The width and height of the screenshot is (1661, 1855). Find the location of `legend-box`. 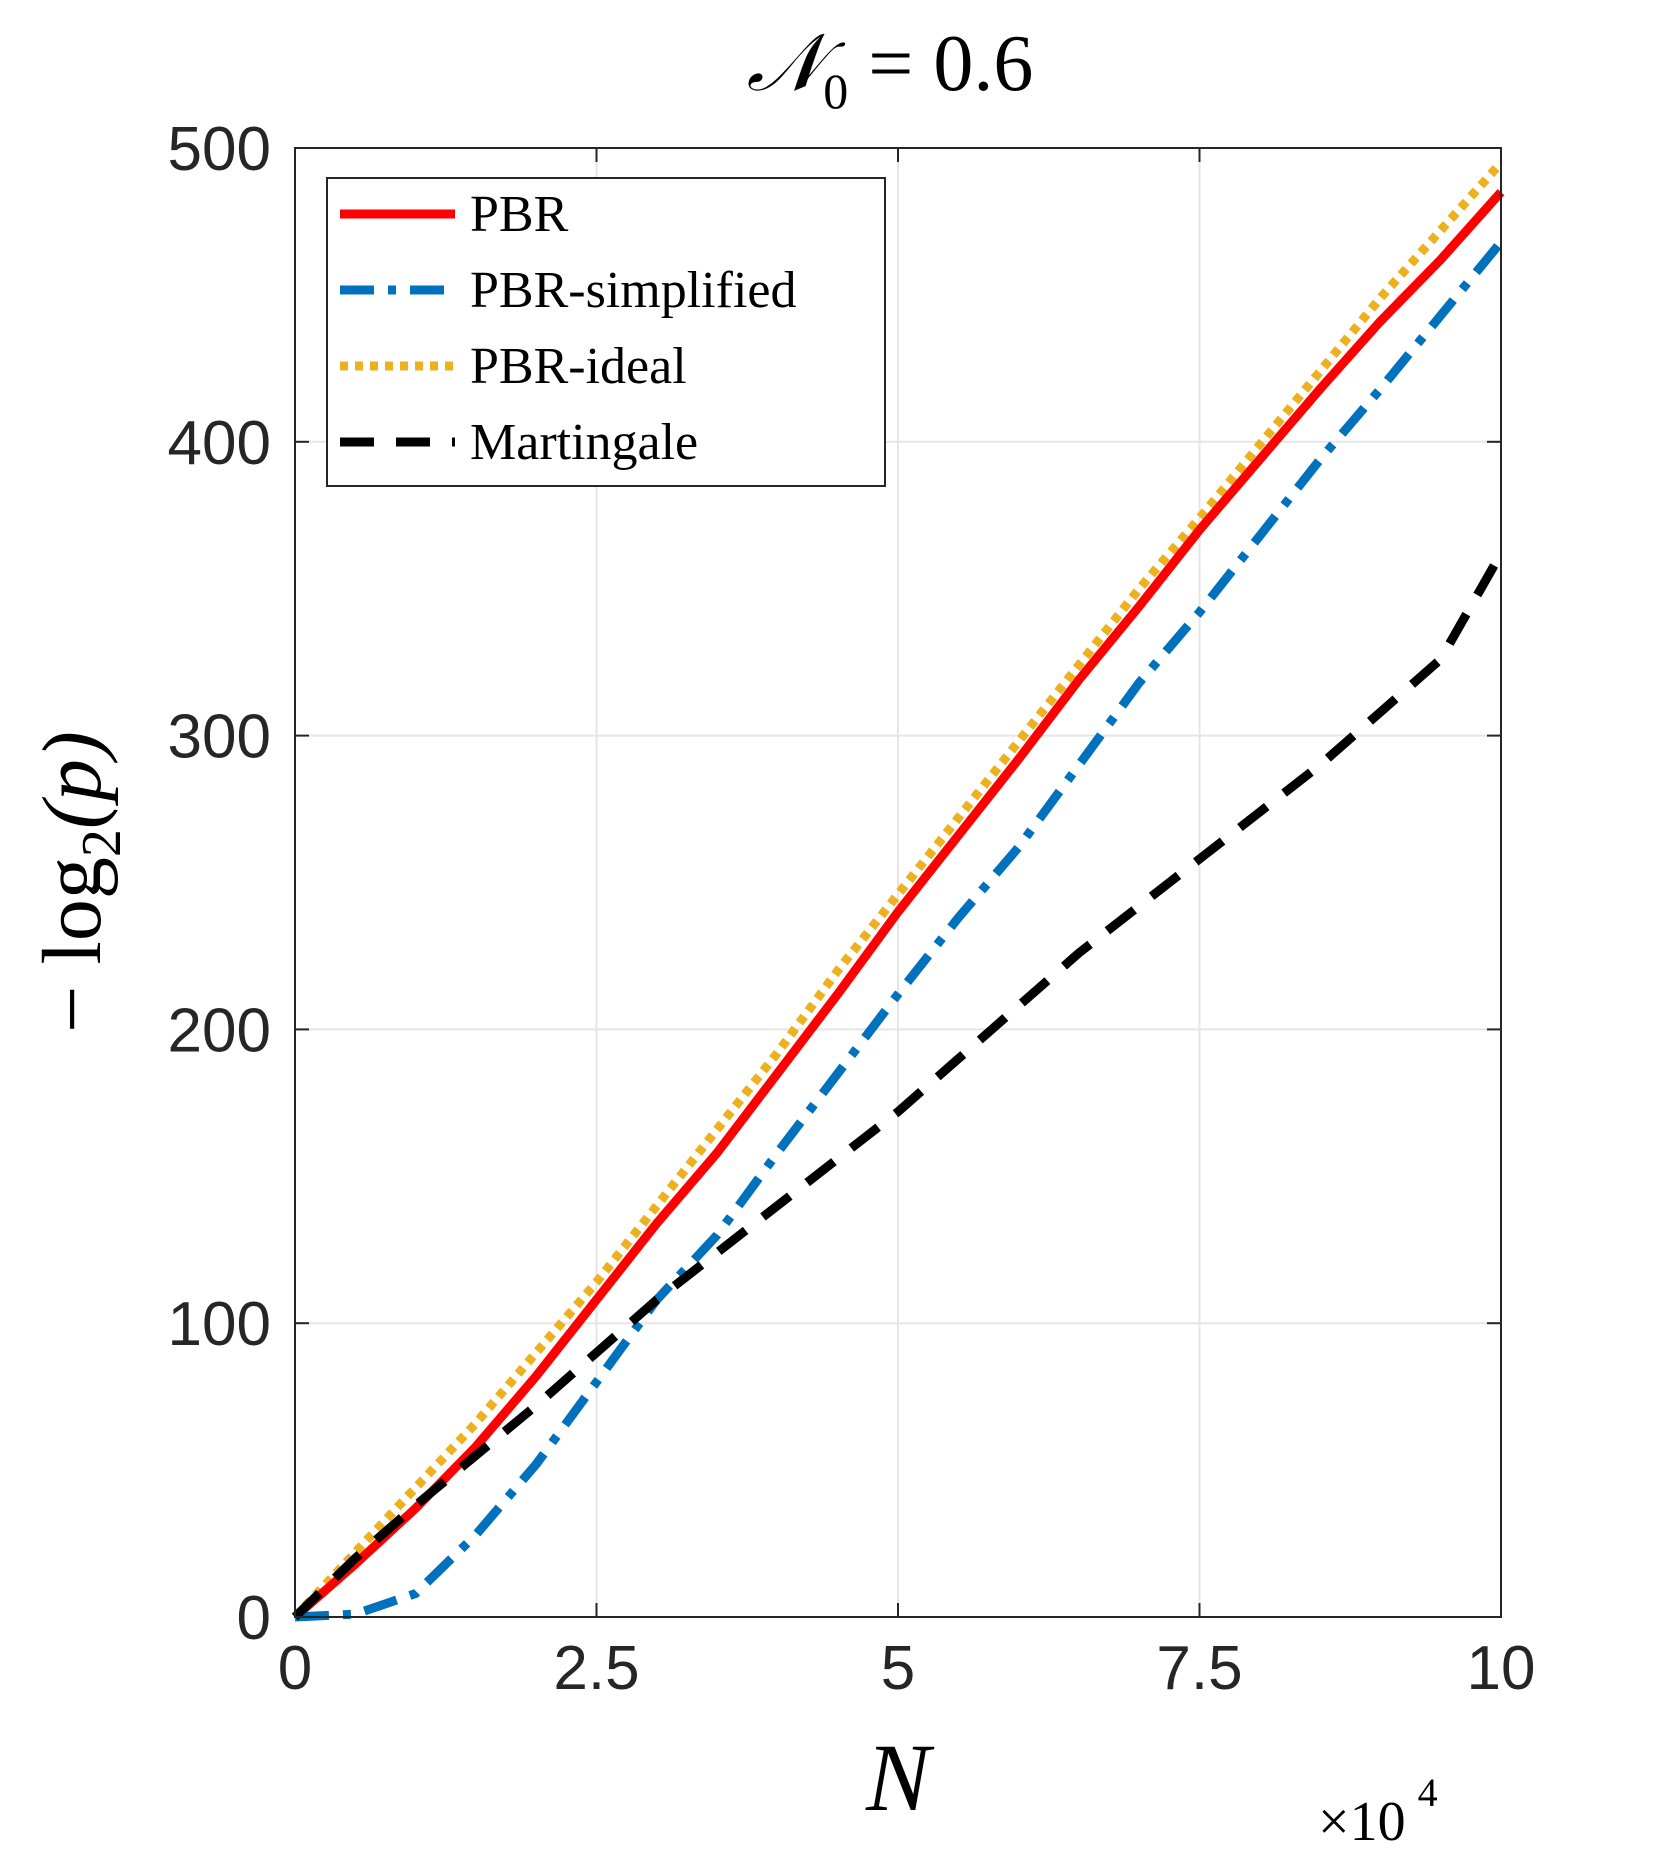

legend-box is located at coordinates (606, 332).